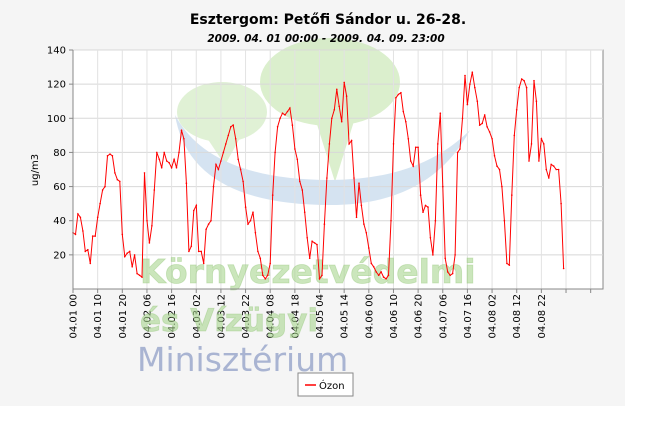 Image resolution: width=657 pixels, height=424 pixels. I want to click on logo-swoosh, so click(322, 160).